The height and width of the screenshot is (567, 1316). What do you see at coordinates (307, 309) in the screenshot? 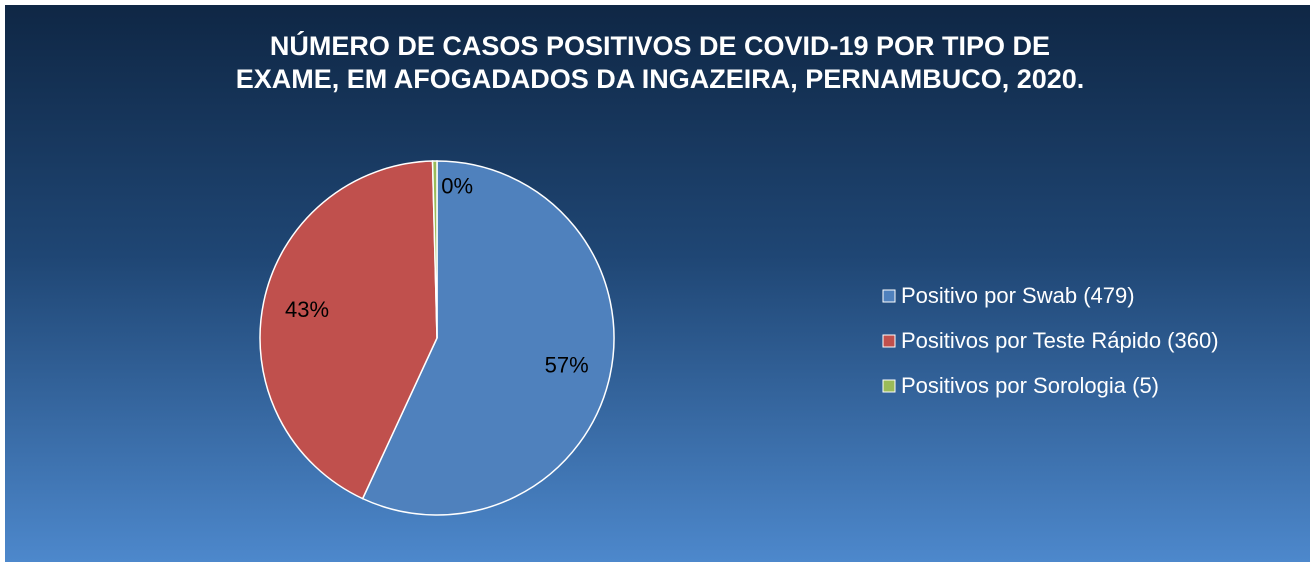
I see `data-label: 43%` at bounding box center [307, 309].